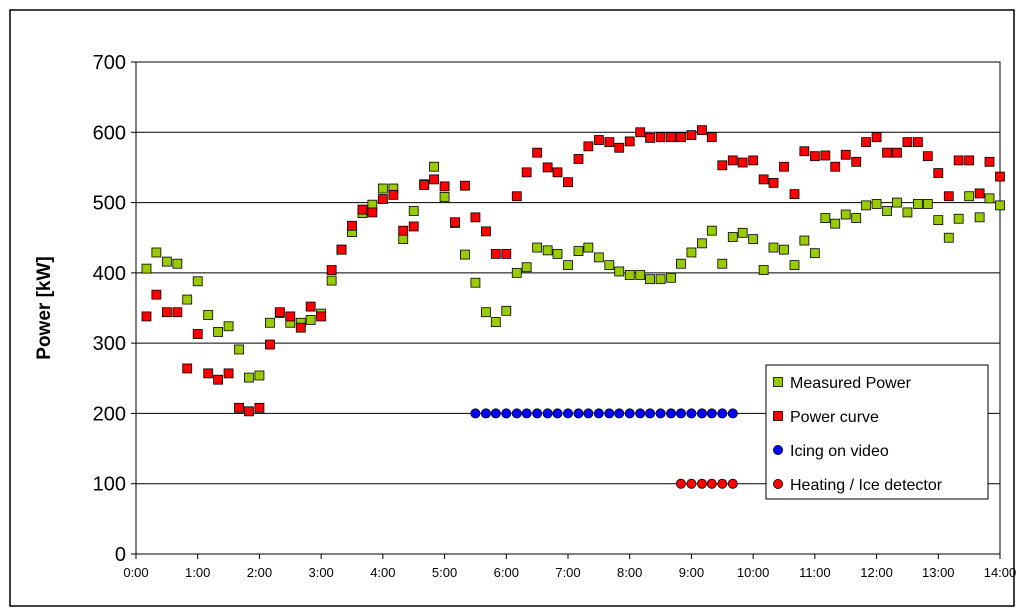  Describe the element at coordinates (691, 572) in the screenshot. I see `x-tick-label: 9:00` at that location.